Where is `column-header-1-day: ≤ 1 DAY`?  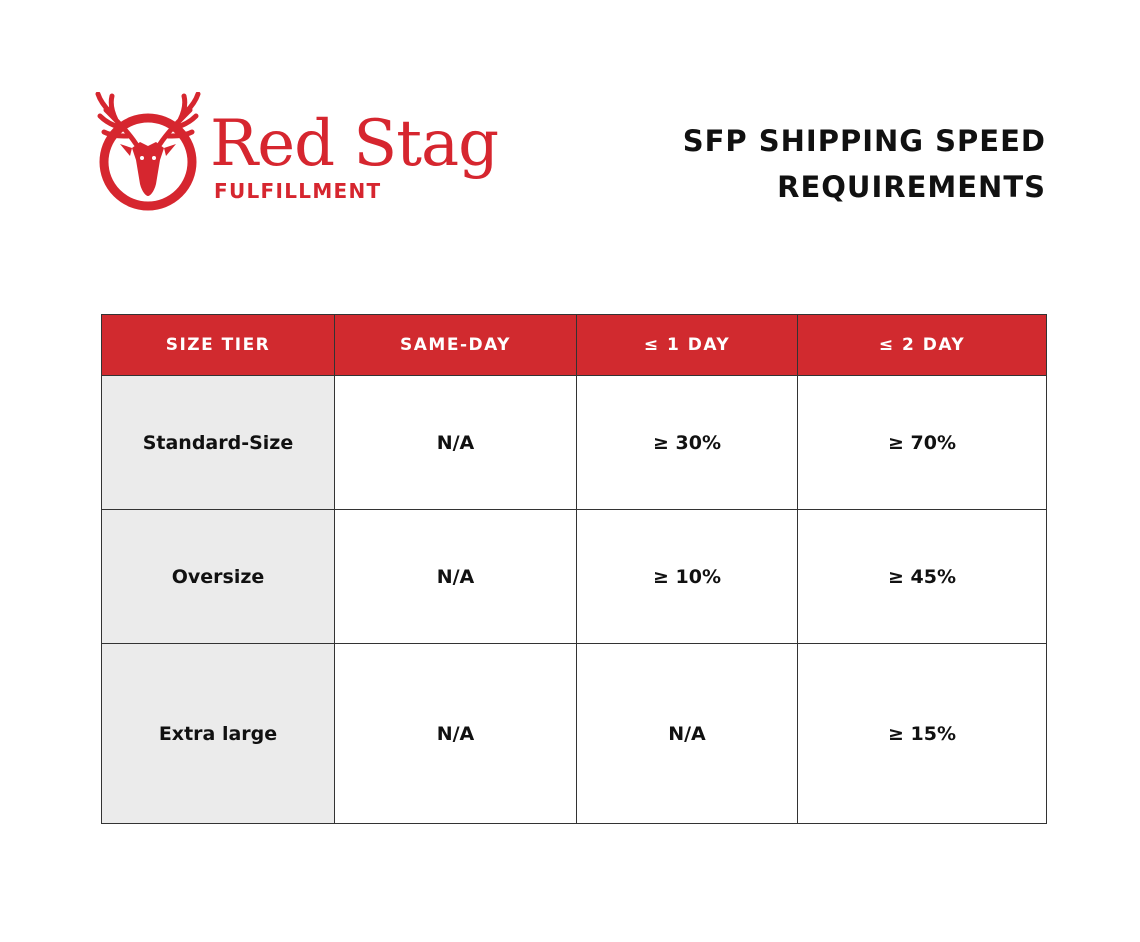
column-header-1-day: ≤ 1 DAY is located at coordinates (687, 345).